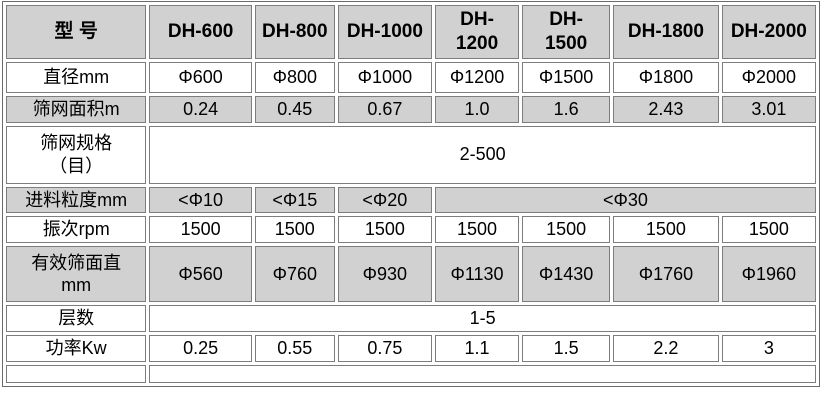 Image resolution: width=822 pixels, height=406 pixels. What do you see at coordinates (566, 109) in the screenshot?
I see `cell-value: 1.6` at bounding box center [566, 109].